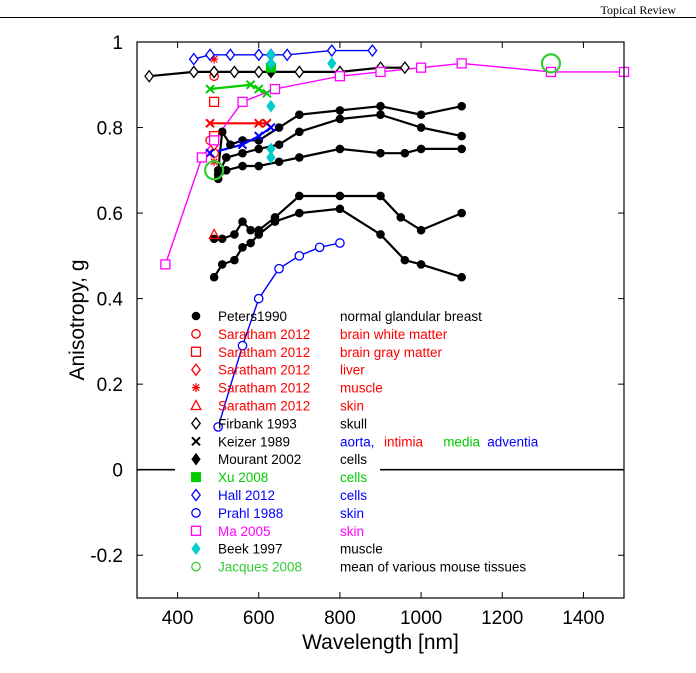 Image resolution: width=696 pixels, height=673 pixels. Describe the element at coordinates (394, 334) in the screenshot. I see `legend-series-label: brain white matter` at that location.